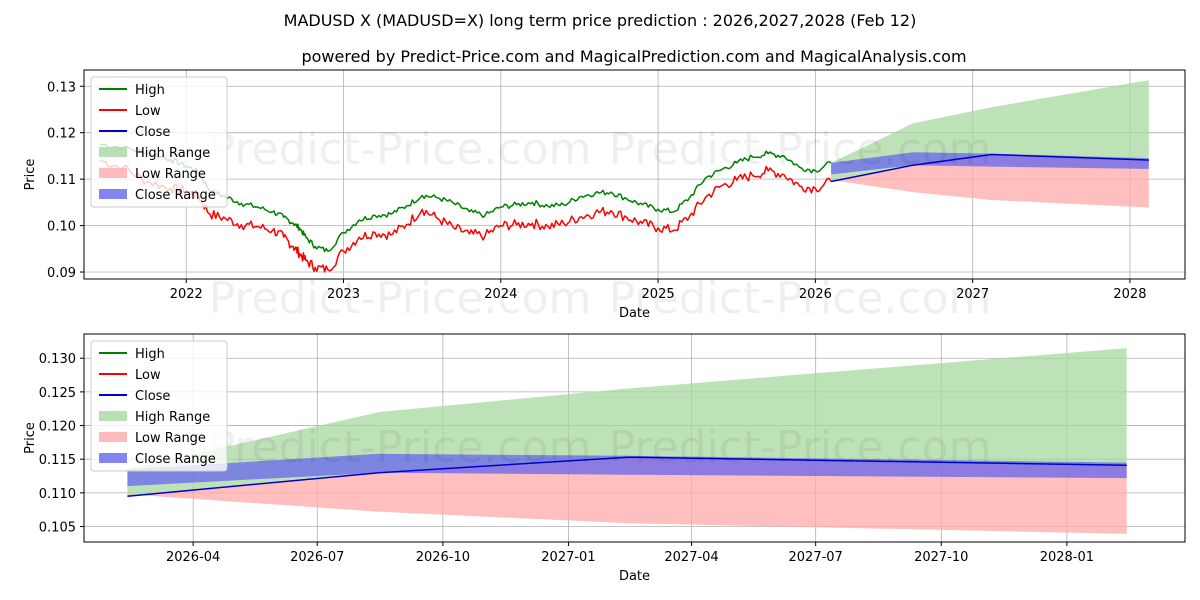 This screenshot has width=1200, height=600. I want to click on y-tick-label: 0.12, so click(61, 134).